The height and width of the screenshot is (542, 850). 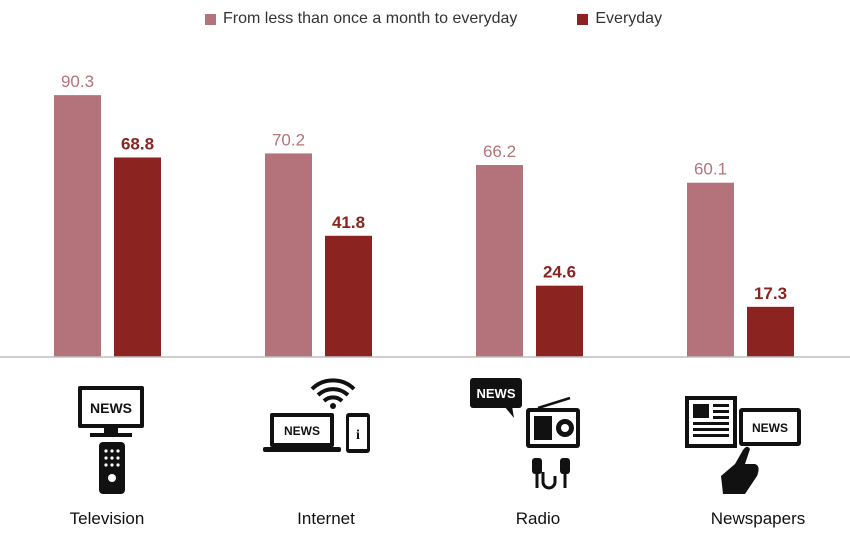 I want to click on legend-label-everyday: Everyday, so click(x=629, y=18).